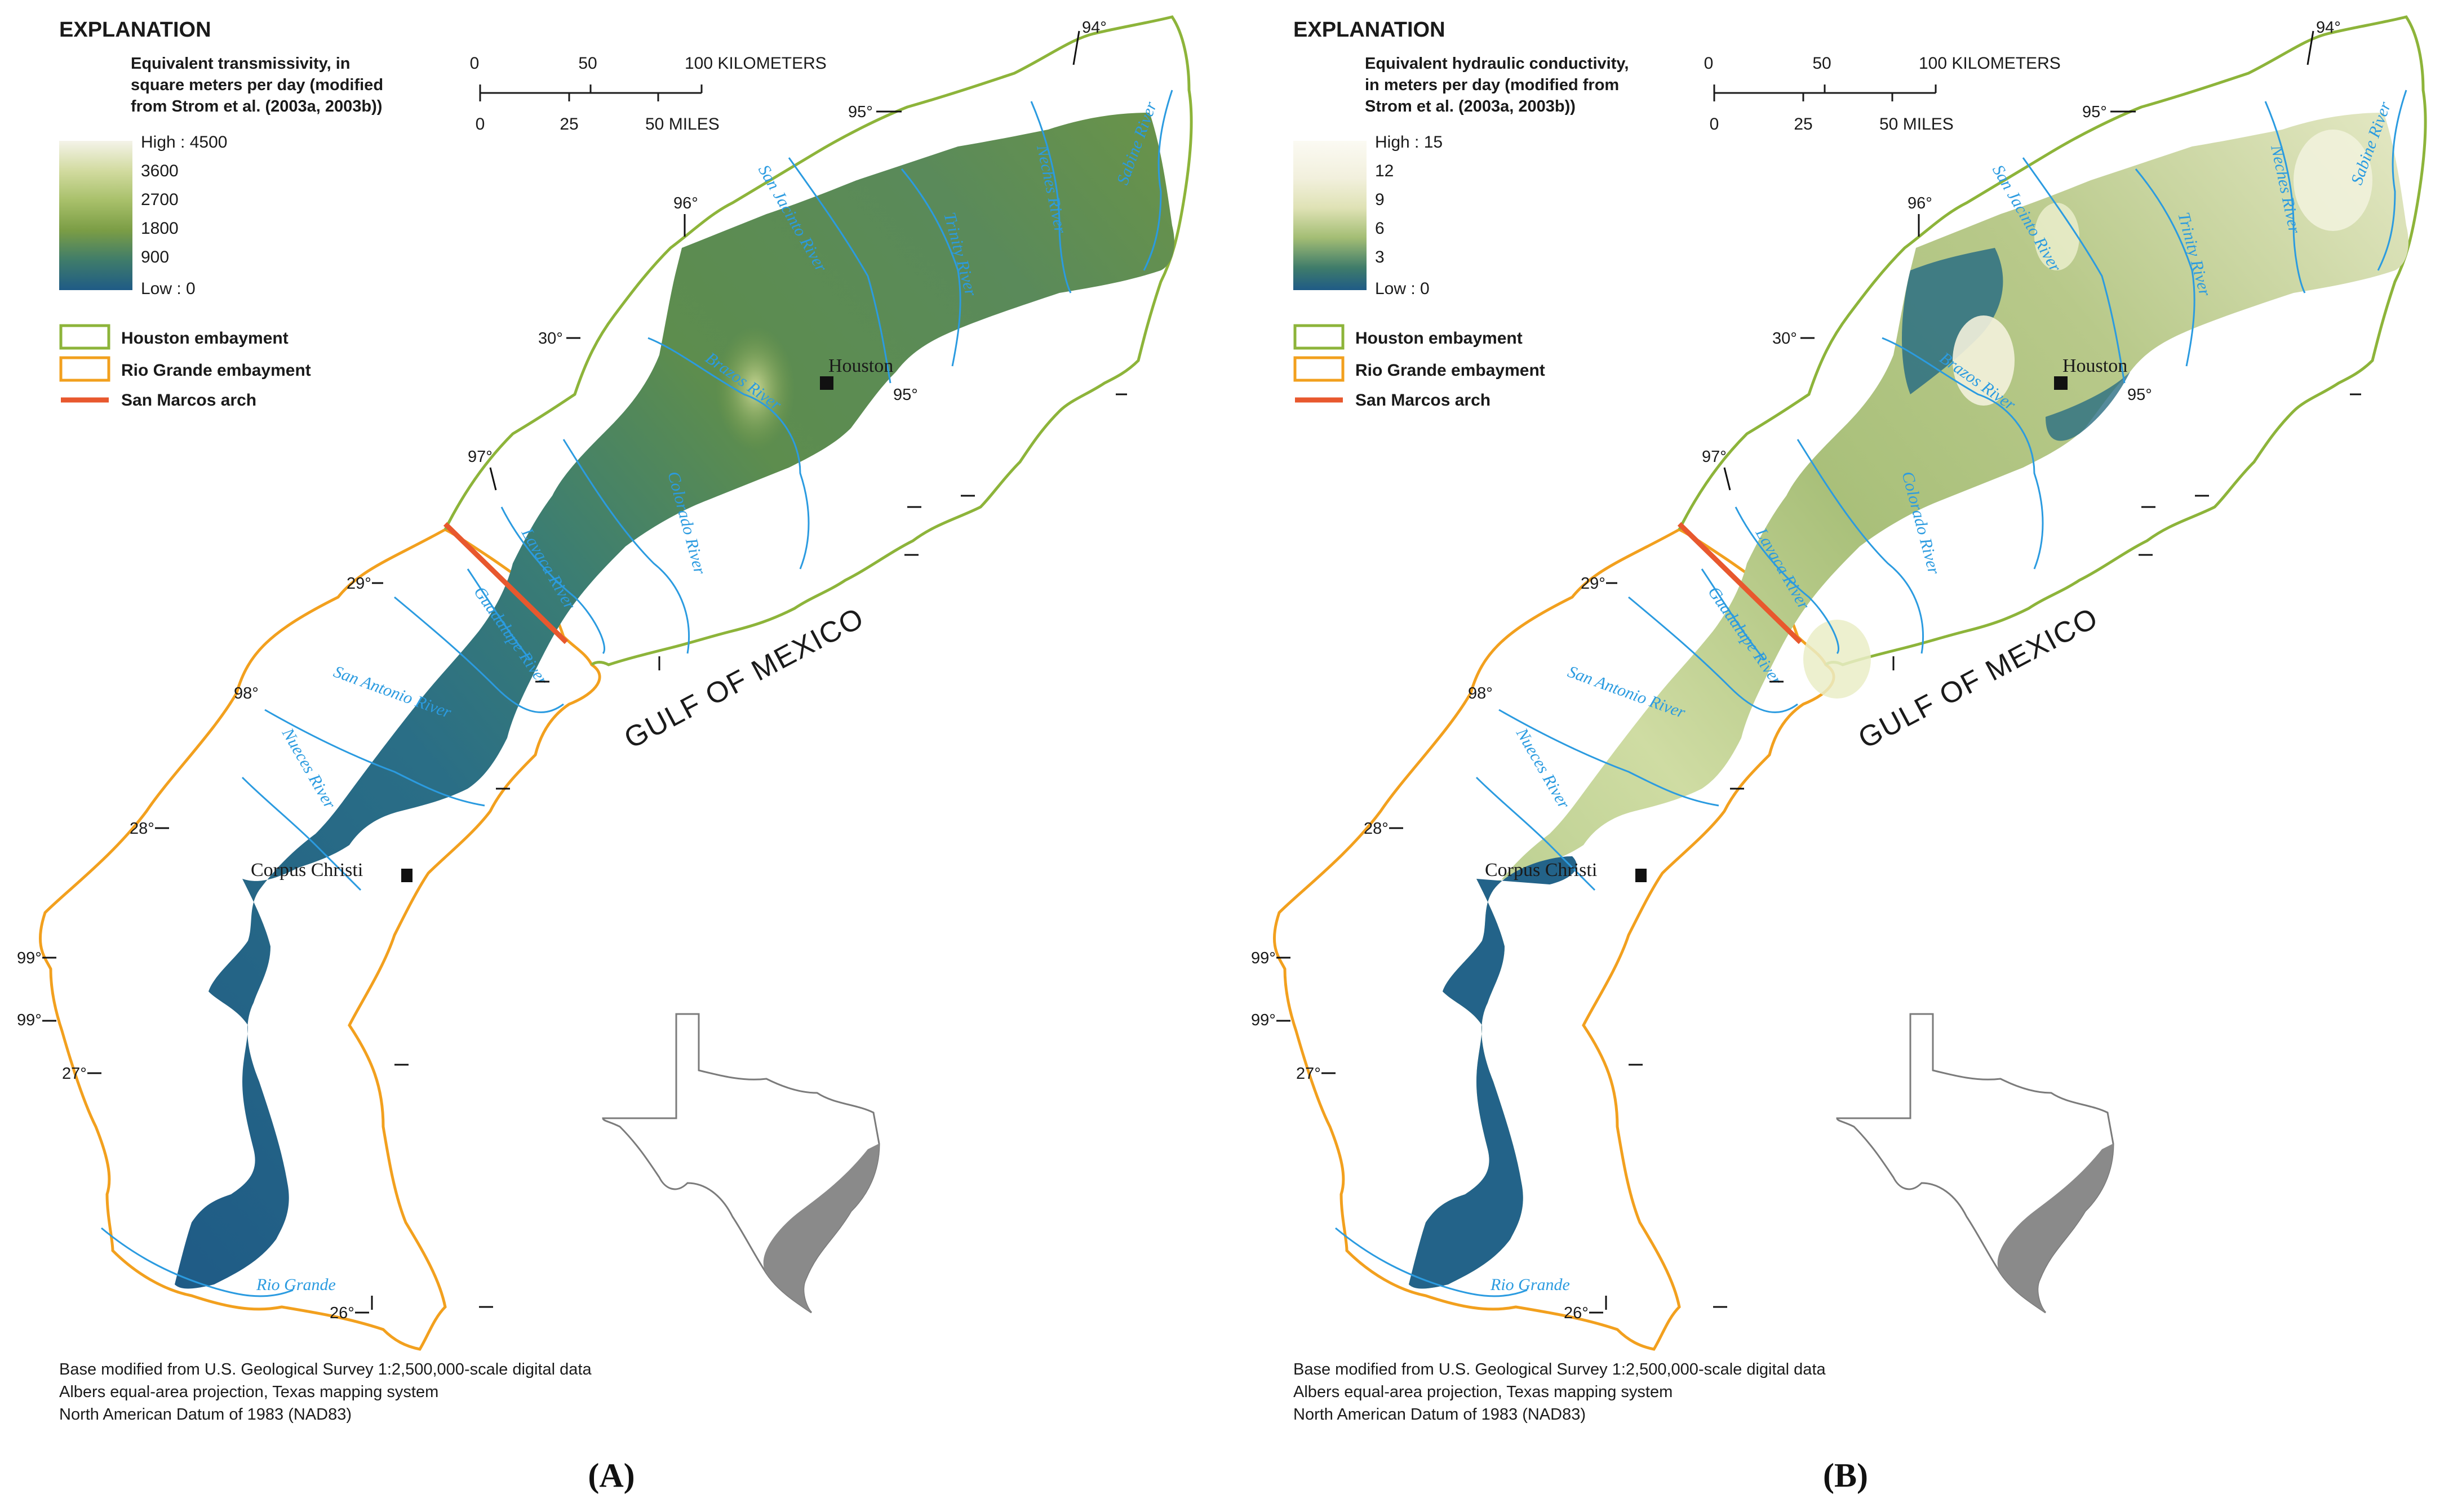  I want to click on legend-title-line-1: Equivalent transmissivity, in, so click(240, 64).